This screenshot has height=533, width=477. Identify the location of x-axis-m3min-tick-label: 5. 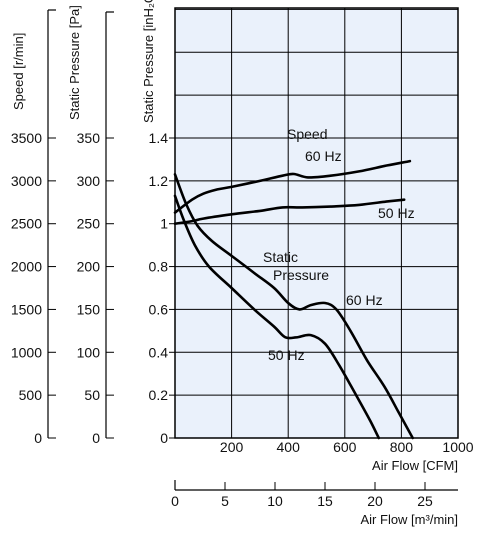
(225, 501).